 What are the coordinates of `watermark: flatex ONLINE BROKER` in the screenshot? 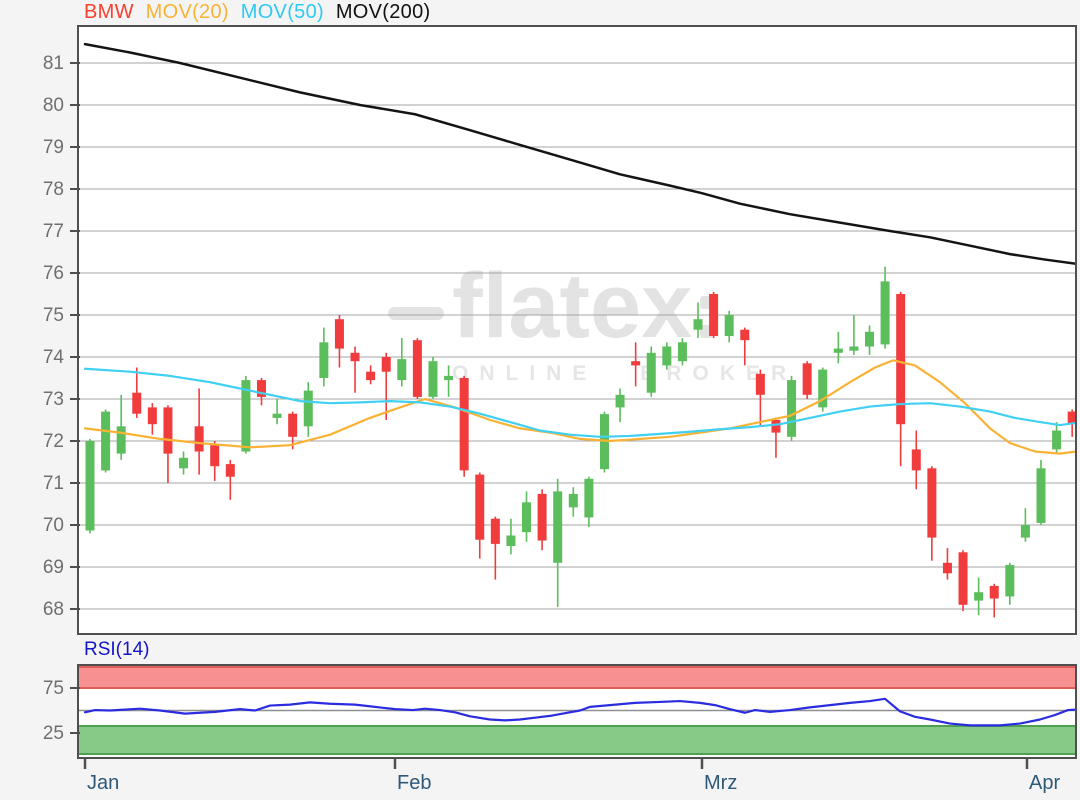 It's located at (592, 323).